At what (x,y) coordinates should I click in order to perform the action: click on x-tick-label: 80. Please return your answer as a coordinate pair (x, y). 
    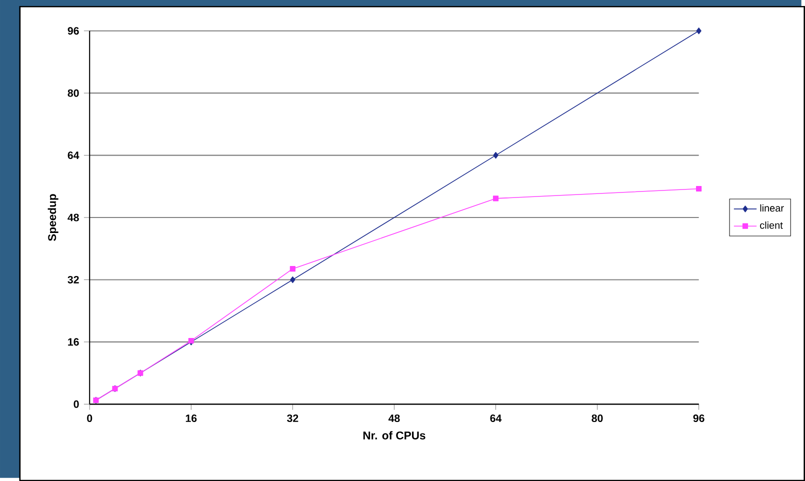
    Looking at the image, I should click on (597, 418).